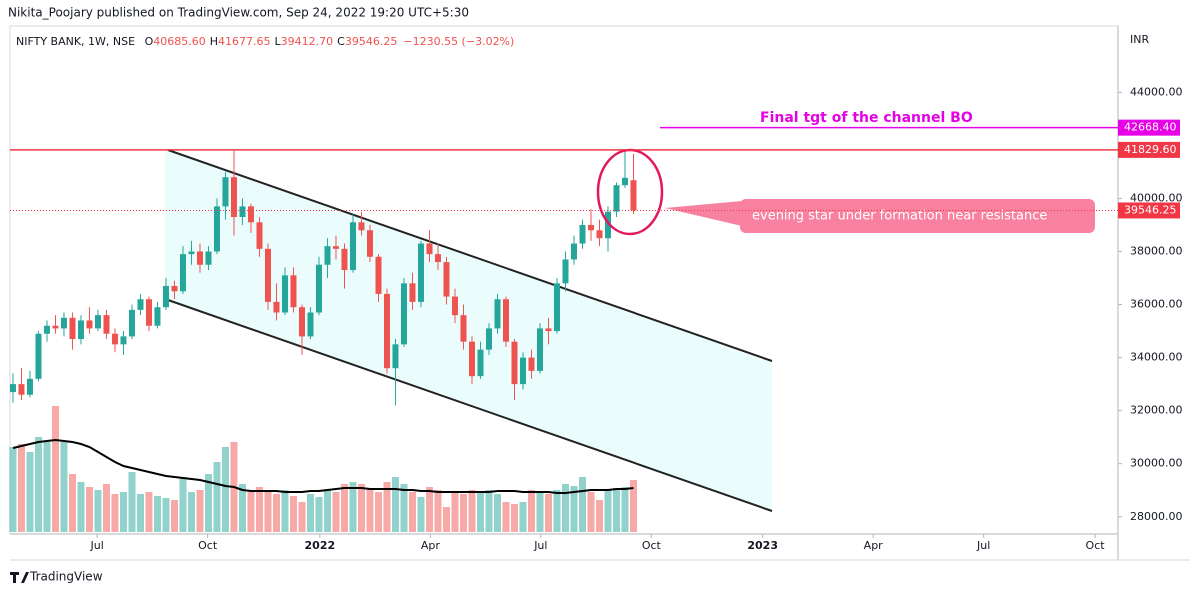 This screenshot has width=1200, height=594. Describe the element at coordinates (1139, 39) in the screenshot. I see `currency: INR` at that location.